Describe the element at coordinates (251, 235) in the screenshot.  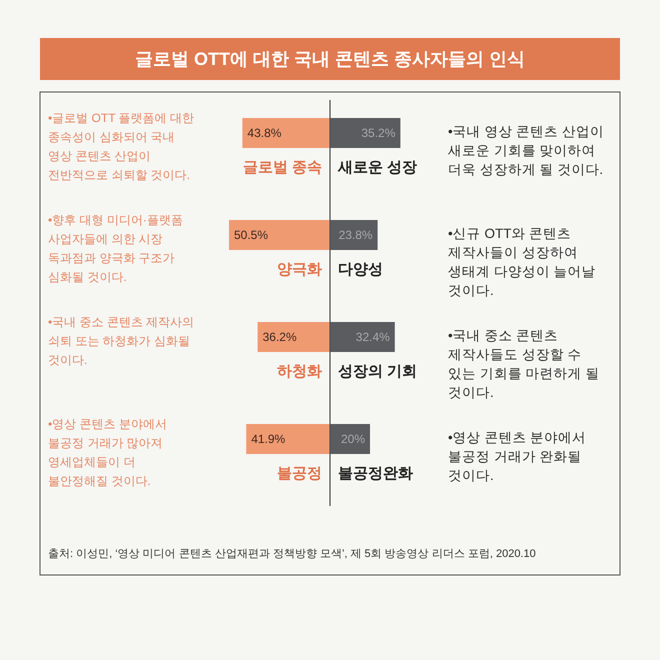
I see `data-label: 50.5%` at that location.